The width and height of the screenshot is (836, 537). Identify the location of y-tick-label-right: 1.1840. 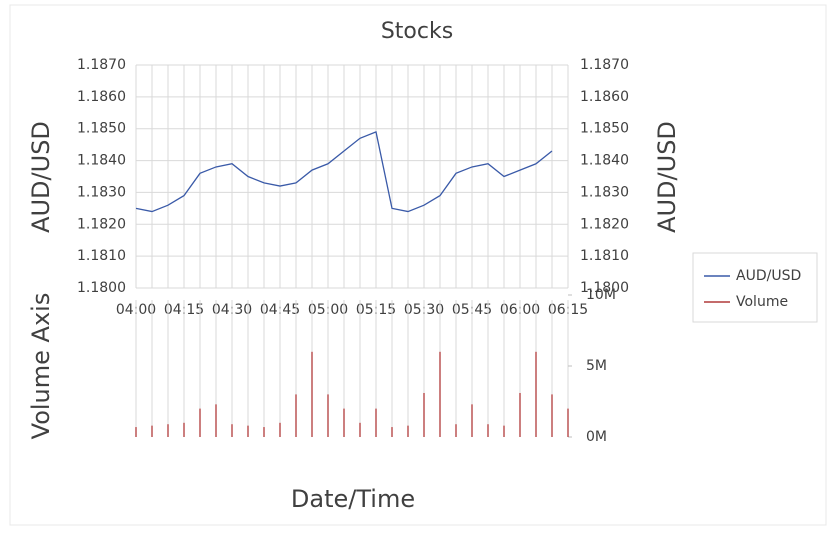
(604, 161).